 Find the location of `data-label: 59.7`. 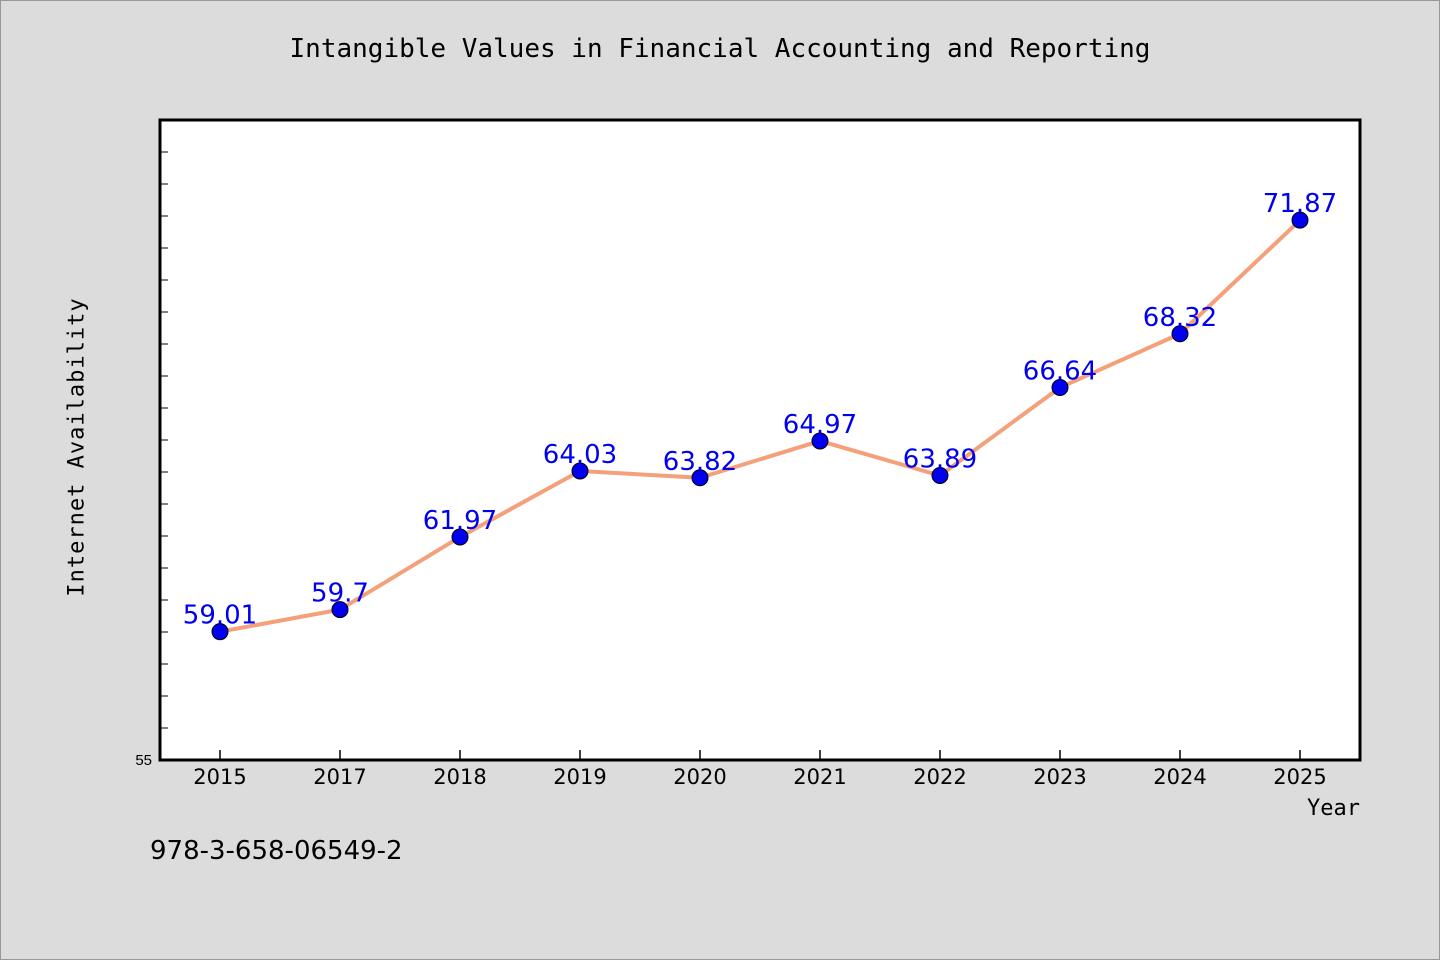

data-label: 59.7 is located at coordinates (340, 594).